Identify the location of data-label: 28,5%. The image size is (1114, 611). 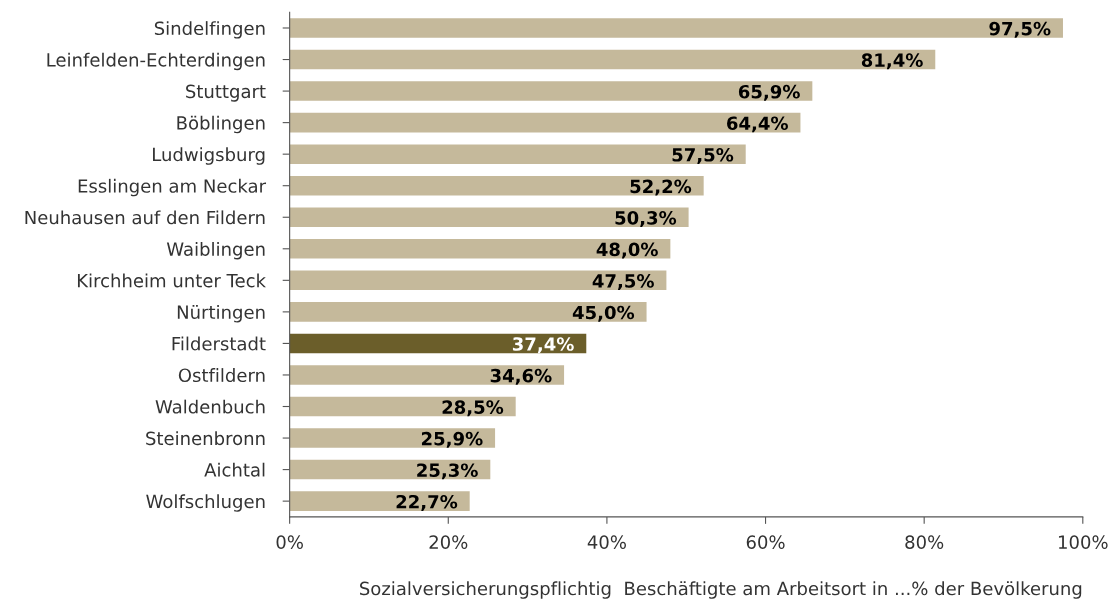
(473, 408).